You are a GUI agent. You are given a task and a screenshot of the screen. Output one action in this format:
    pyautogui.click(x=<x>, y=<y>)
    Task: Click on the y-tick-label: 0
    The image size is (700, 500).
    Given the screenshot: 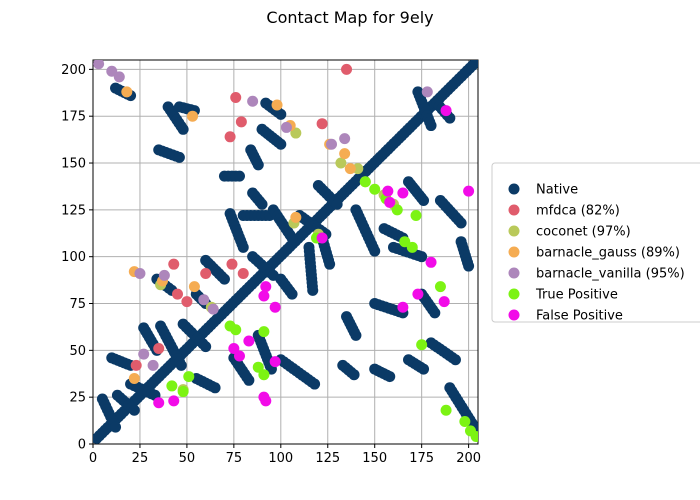 What is the action you would take?
    pyautogui.click(x=82, y=445)
    